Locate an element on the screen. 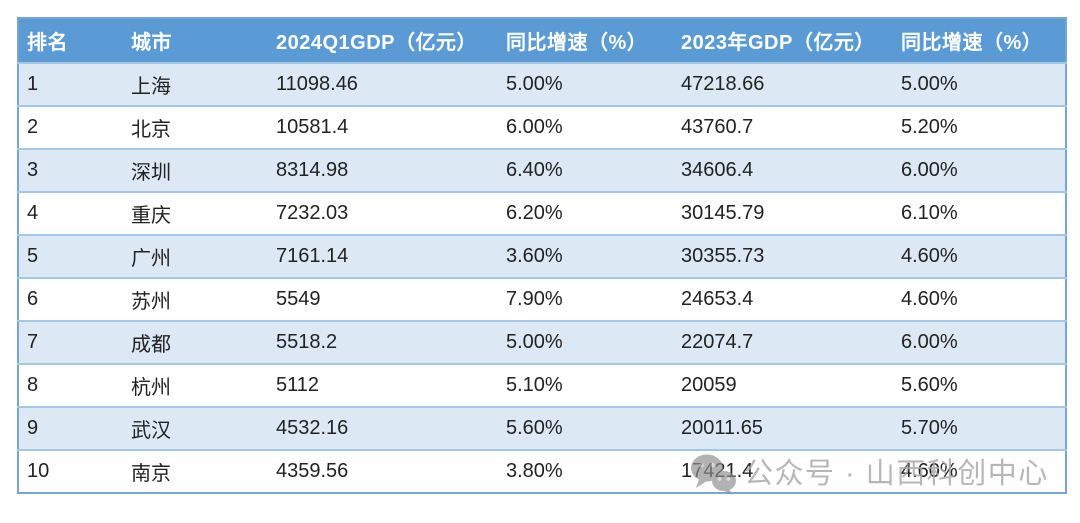  column-header-city: 城市 is located at coordinates (195, 40).